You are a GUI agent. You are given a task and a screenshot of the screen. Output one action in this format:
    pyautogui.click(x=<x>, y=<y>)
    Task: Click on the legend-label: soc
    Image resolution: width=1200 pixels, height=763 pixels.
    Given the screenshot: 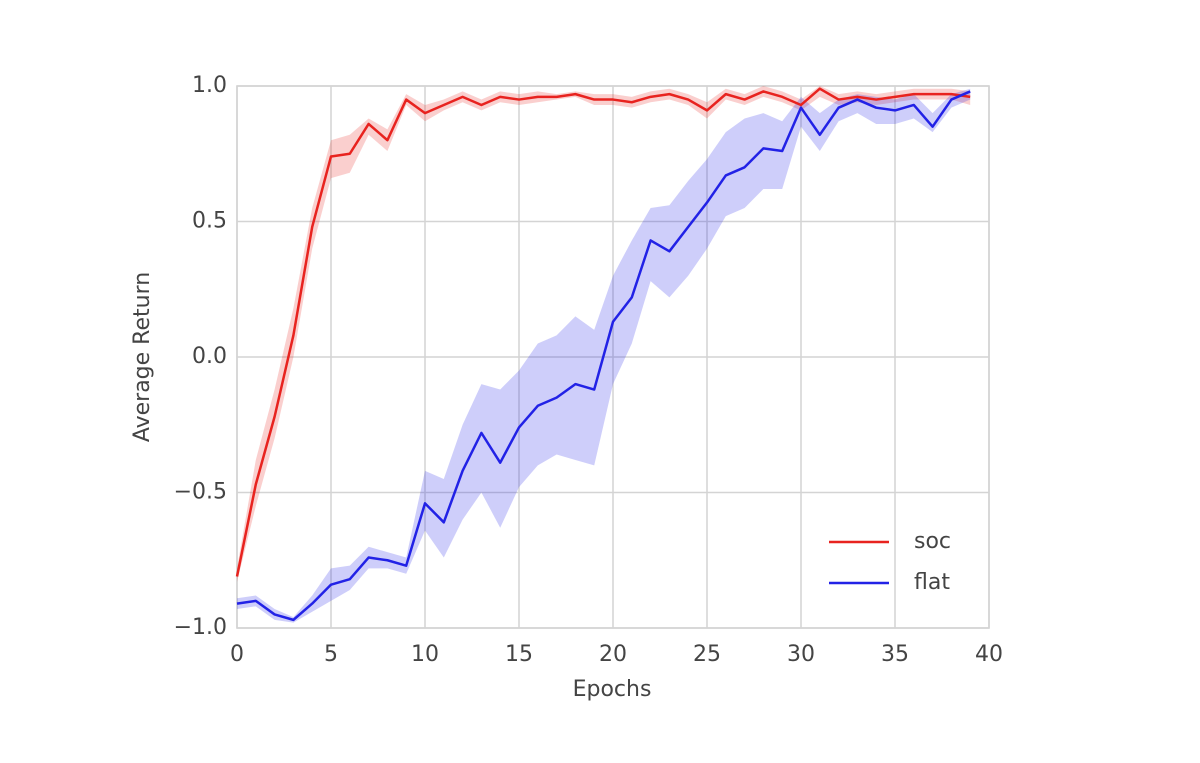 What is the action you would take?
    pyautogui.click(x=932, y=541)
    